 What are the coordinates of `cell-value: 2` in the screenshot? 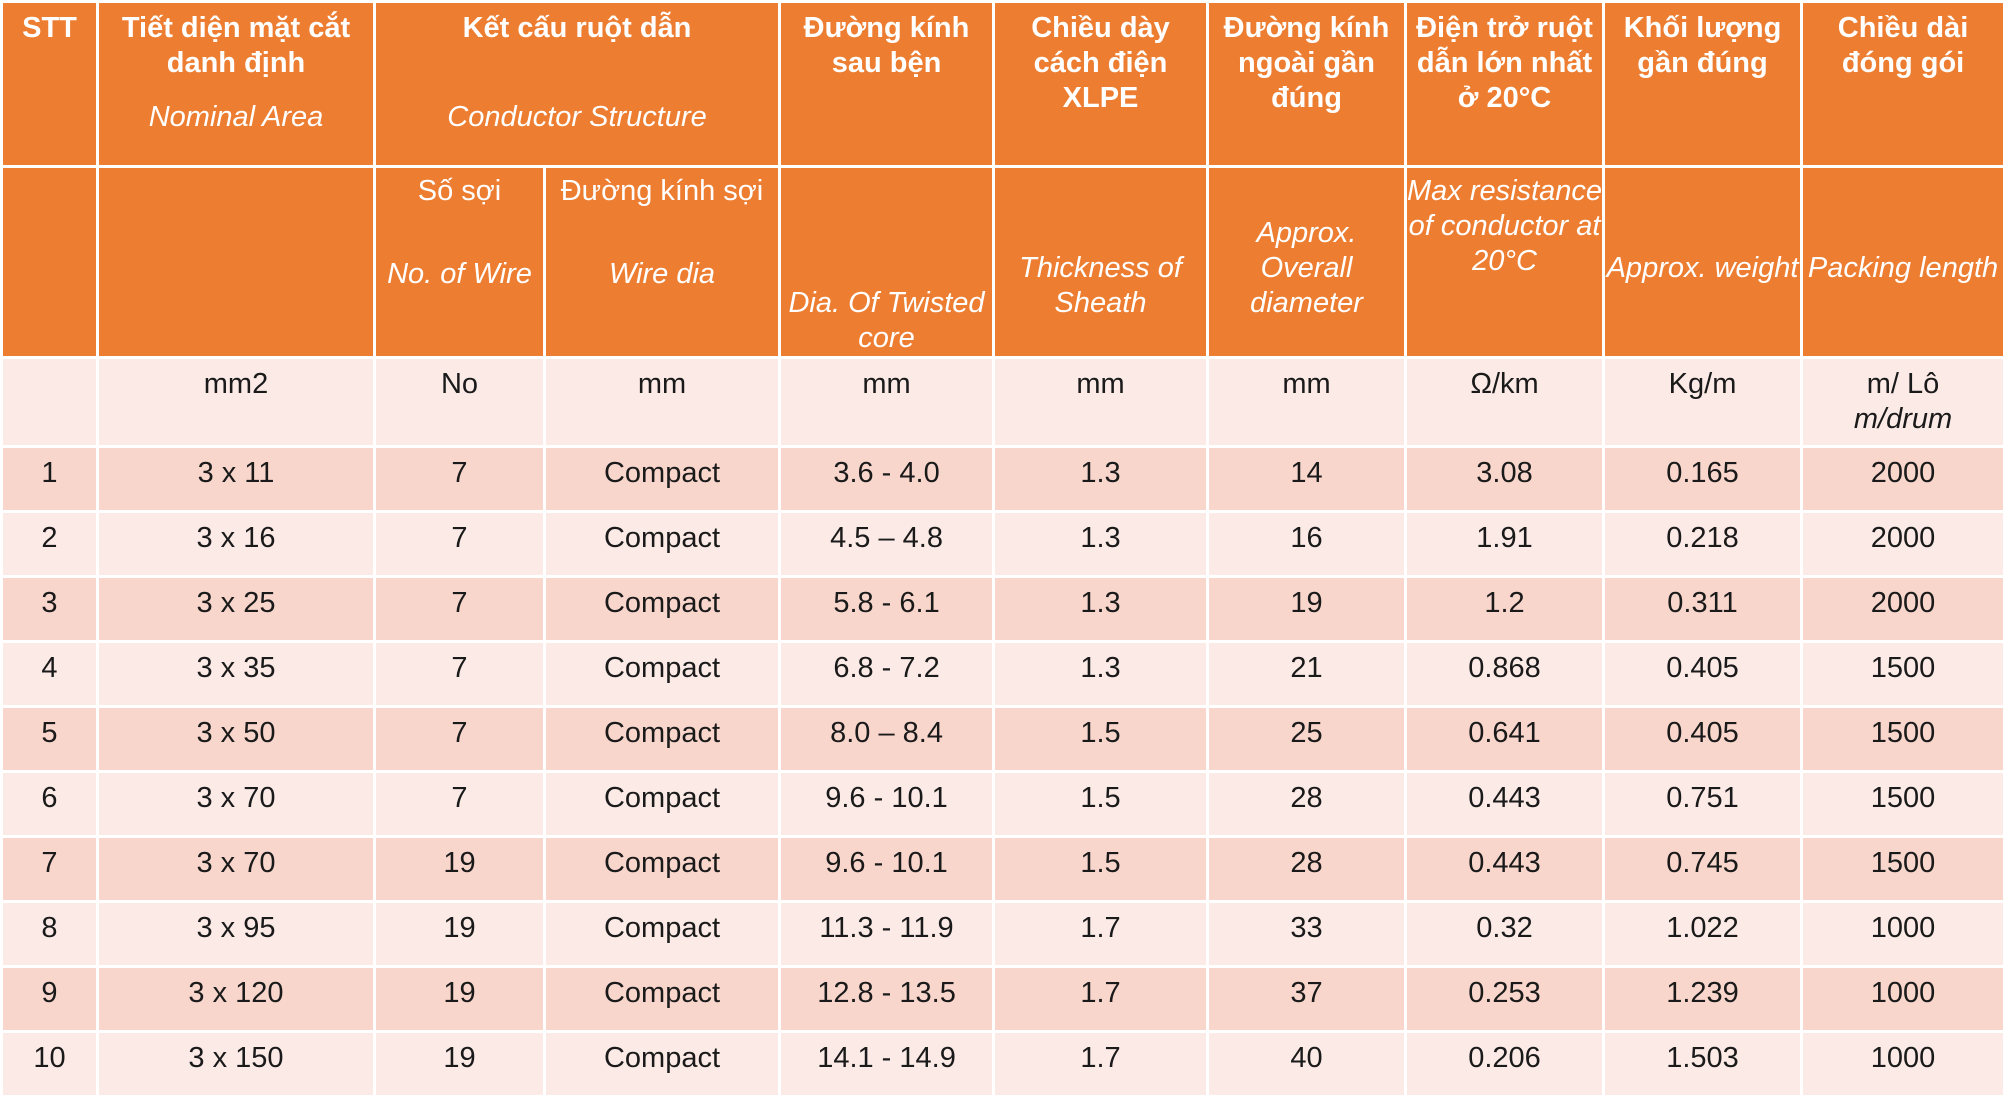 It's located at (49, 534).